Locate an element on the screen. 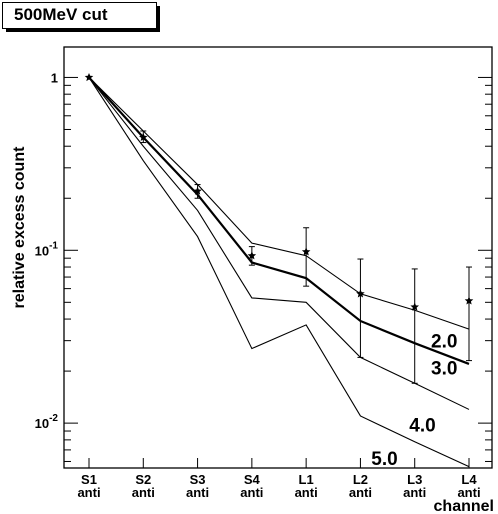 This screenshot has height=514, width=498. x-tick-label: L1 is located at coordinates (306, 479).